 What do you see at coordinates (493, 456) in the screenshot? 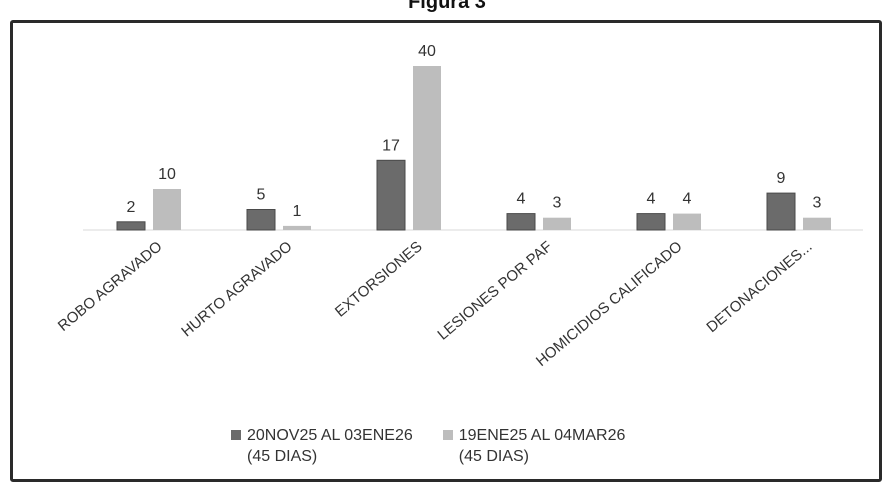
I see `legend-label-series-2-line-2: (45 DIAS)` at bounding box center [493, 456].